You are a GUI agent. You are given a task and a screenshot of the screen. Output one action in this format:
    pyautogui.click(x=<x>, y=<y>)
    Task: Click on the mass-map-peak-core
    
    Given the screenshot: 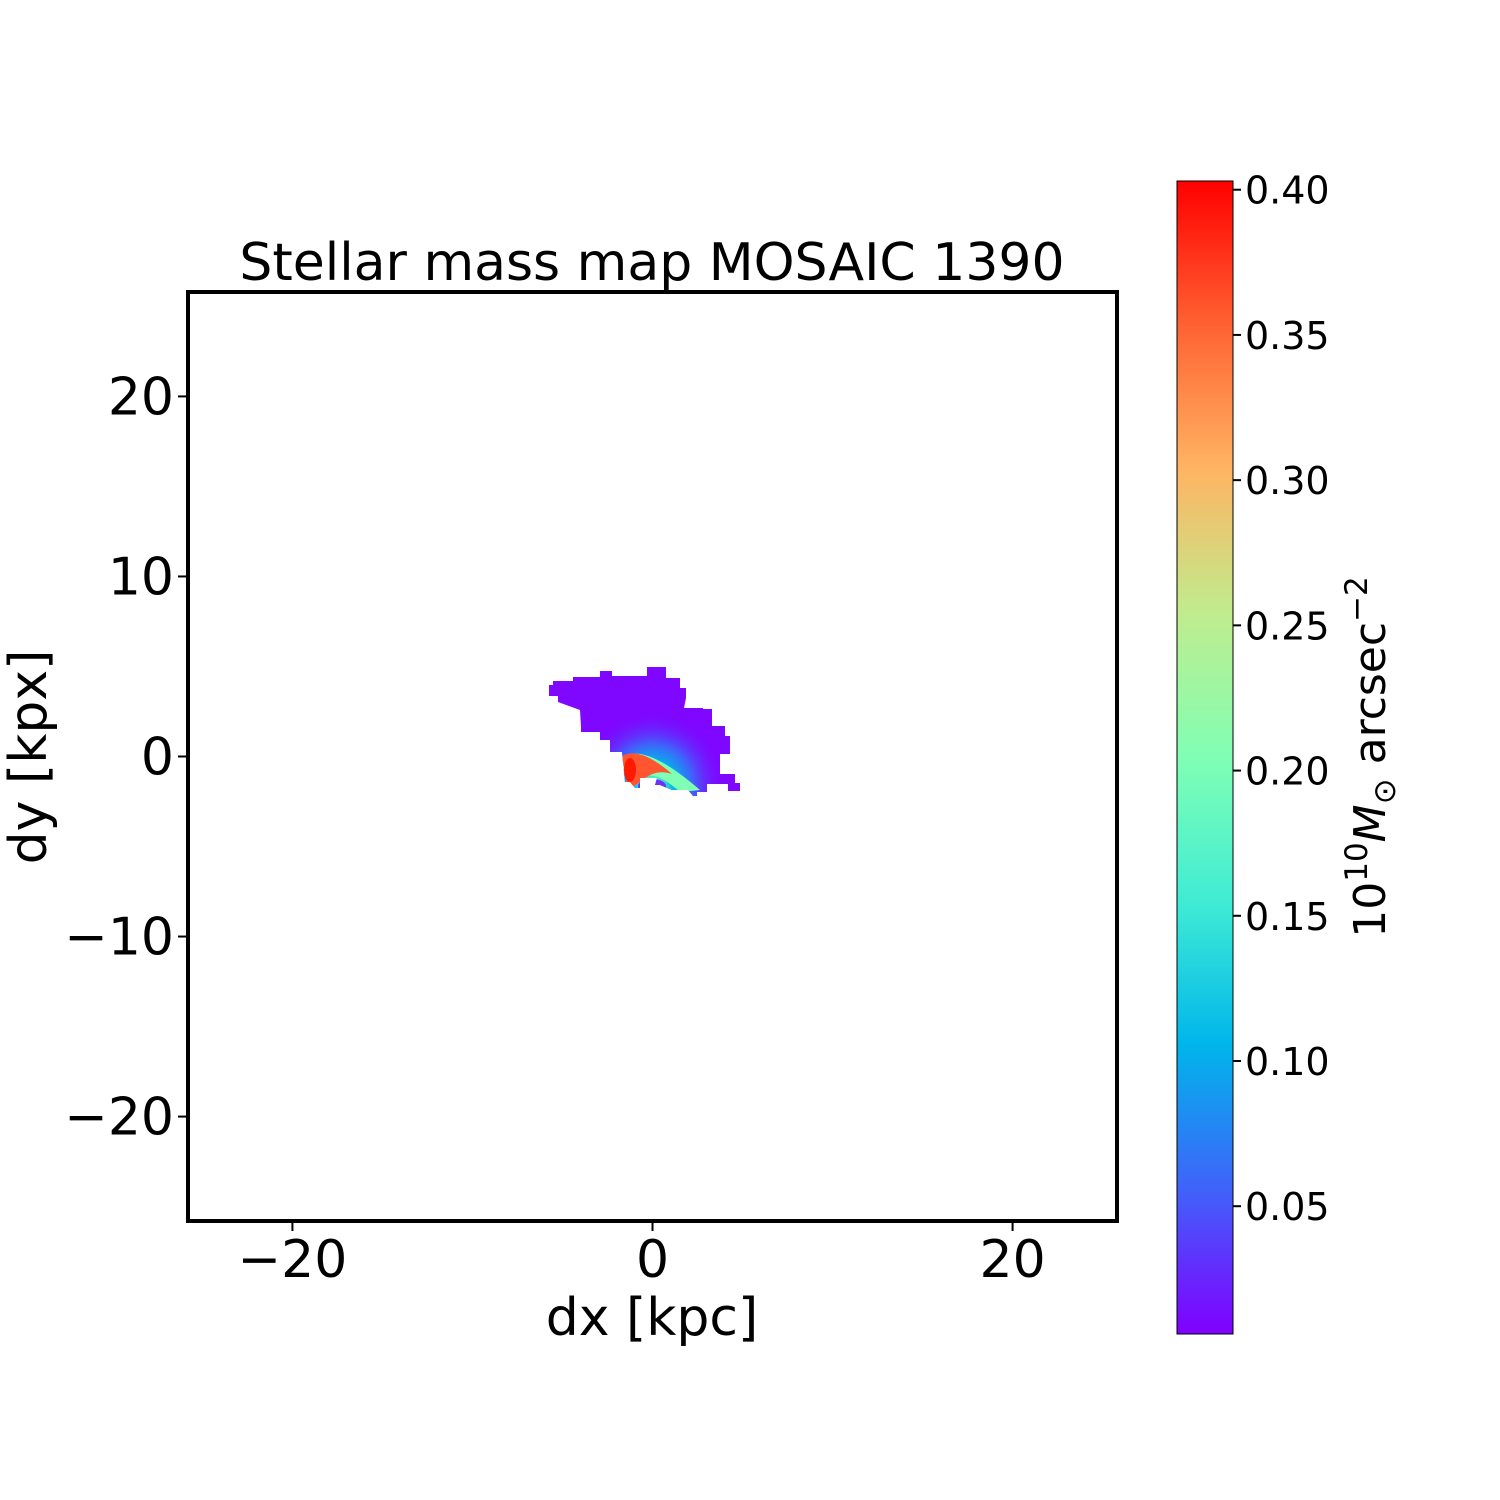 What is the action you would take?
    pyautogui.click(x=630, y=770)
    